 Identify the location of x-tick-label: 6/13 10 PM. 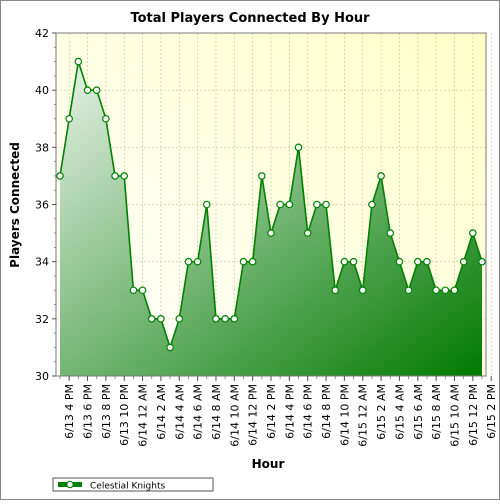
(124, 415).